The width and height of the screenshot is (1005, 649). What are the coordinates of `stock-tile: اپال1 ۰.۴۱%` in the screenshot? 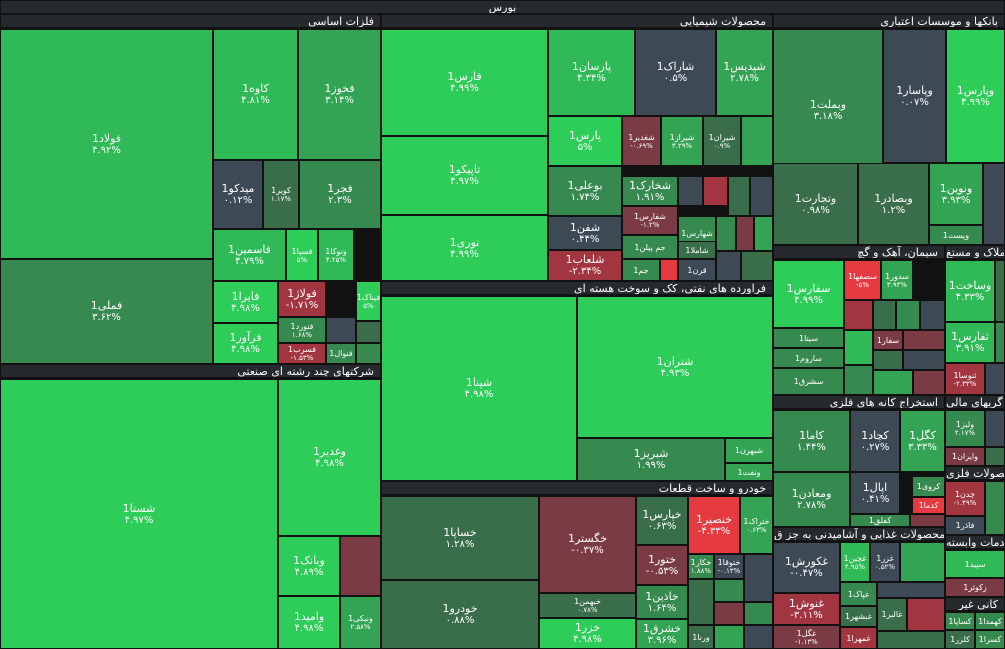 It's located at (875, 493).